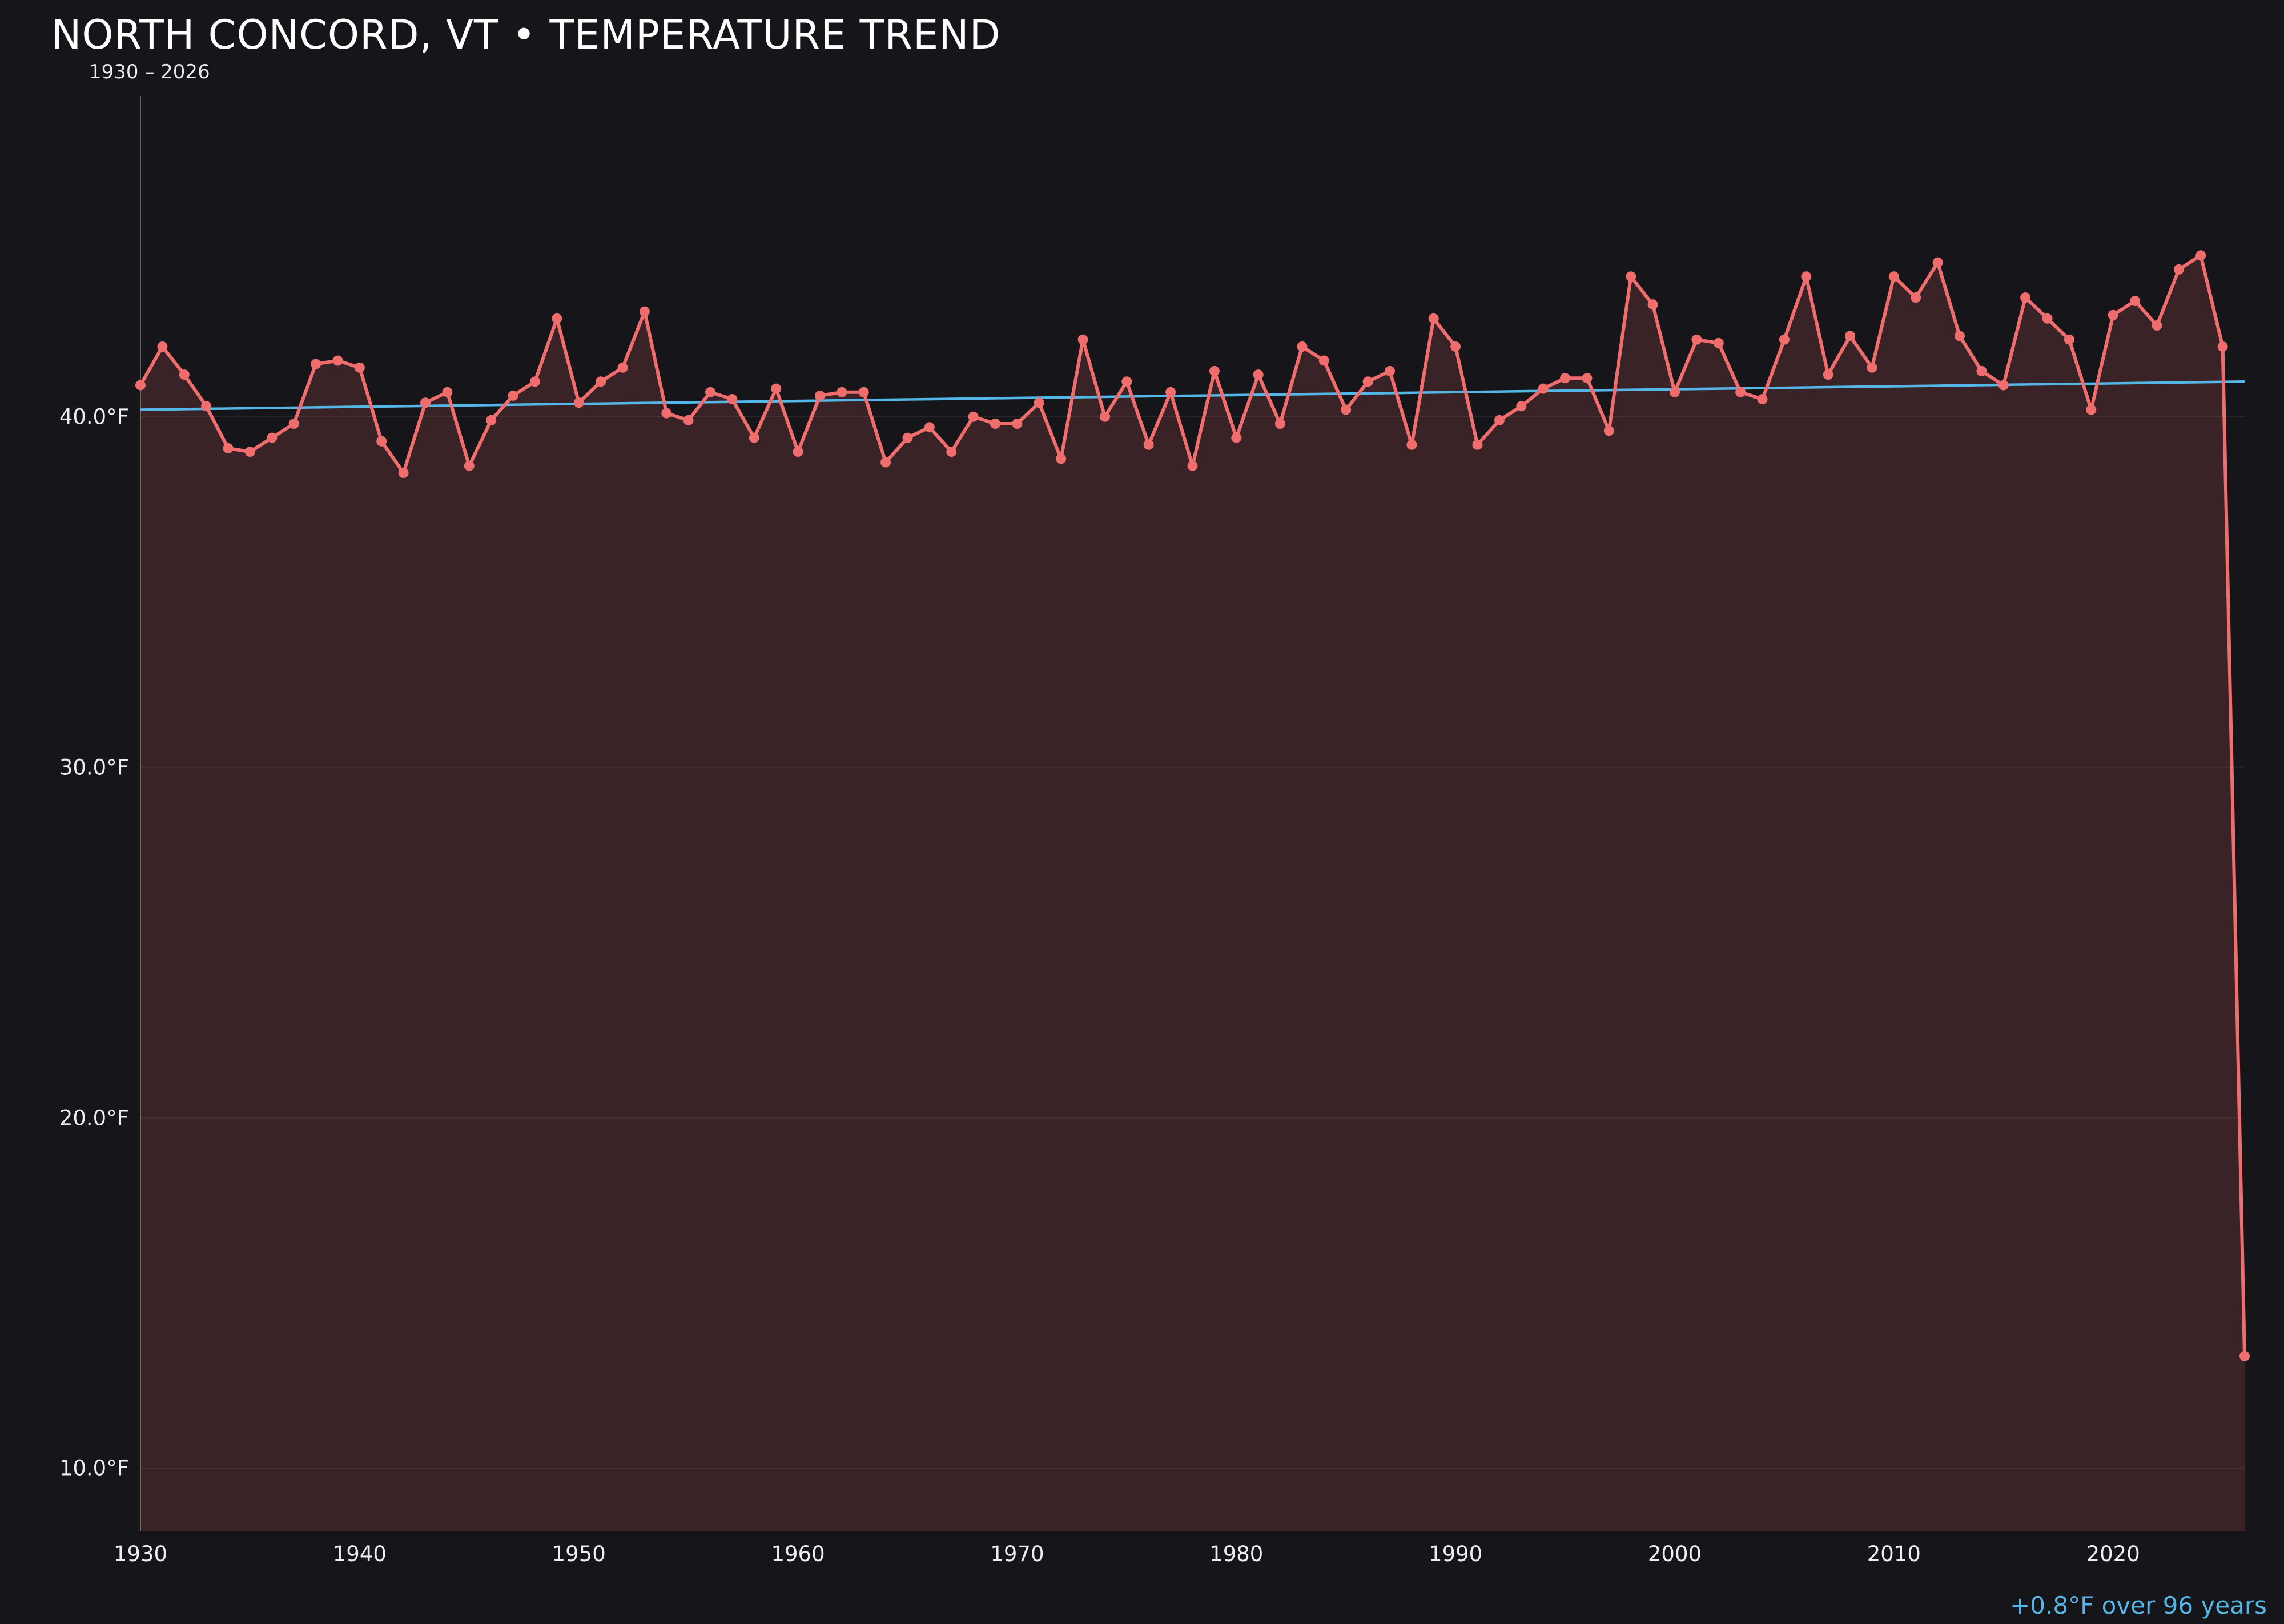  What do you see at coordinates (1236, 1554) in the screenshot?
I see `x-tick-label-1980: 1980` at bounding box center [1236, 1554].